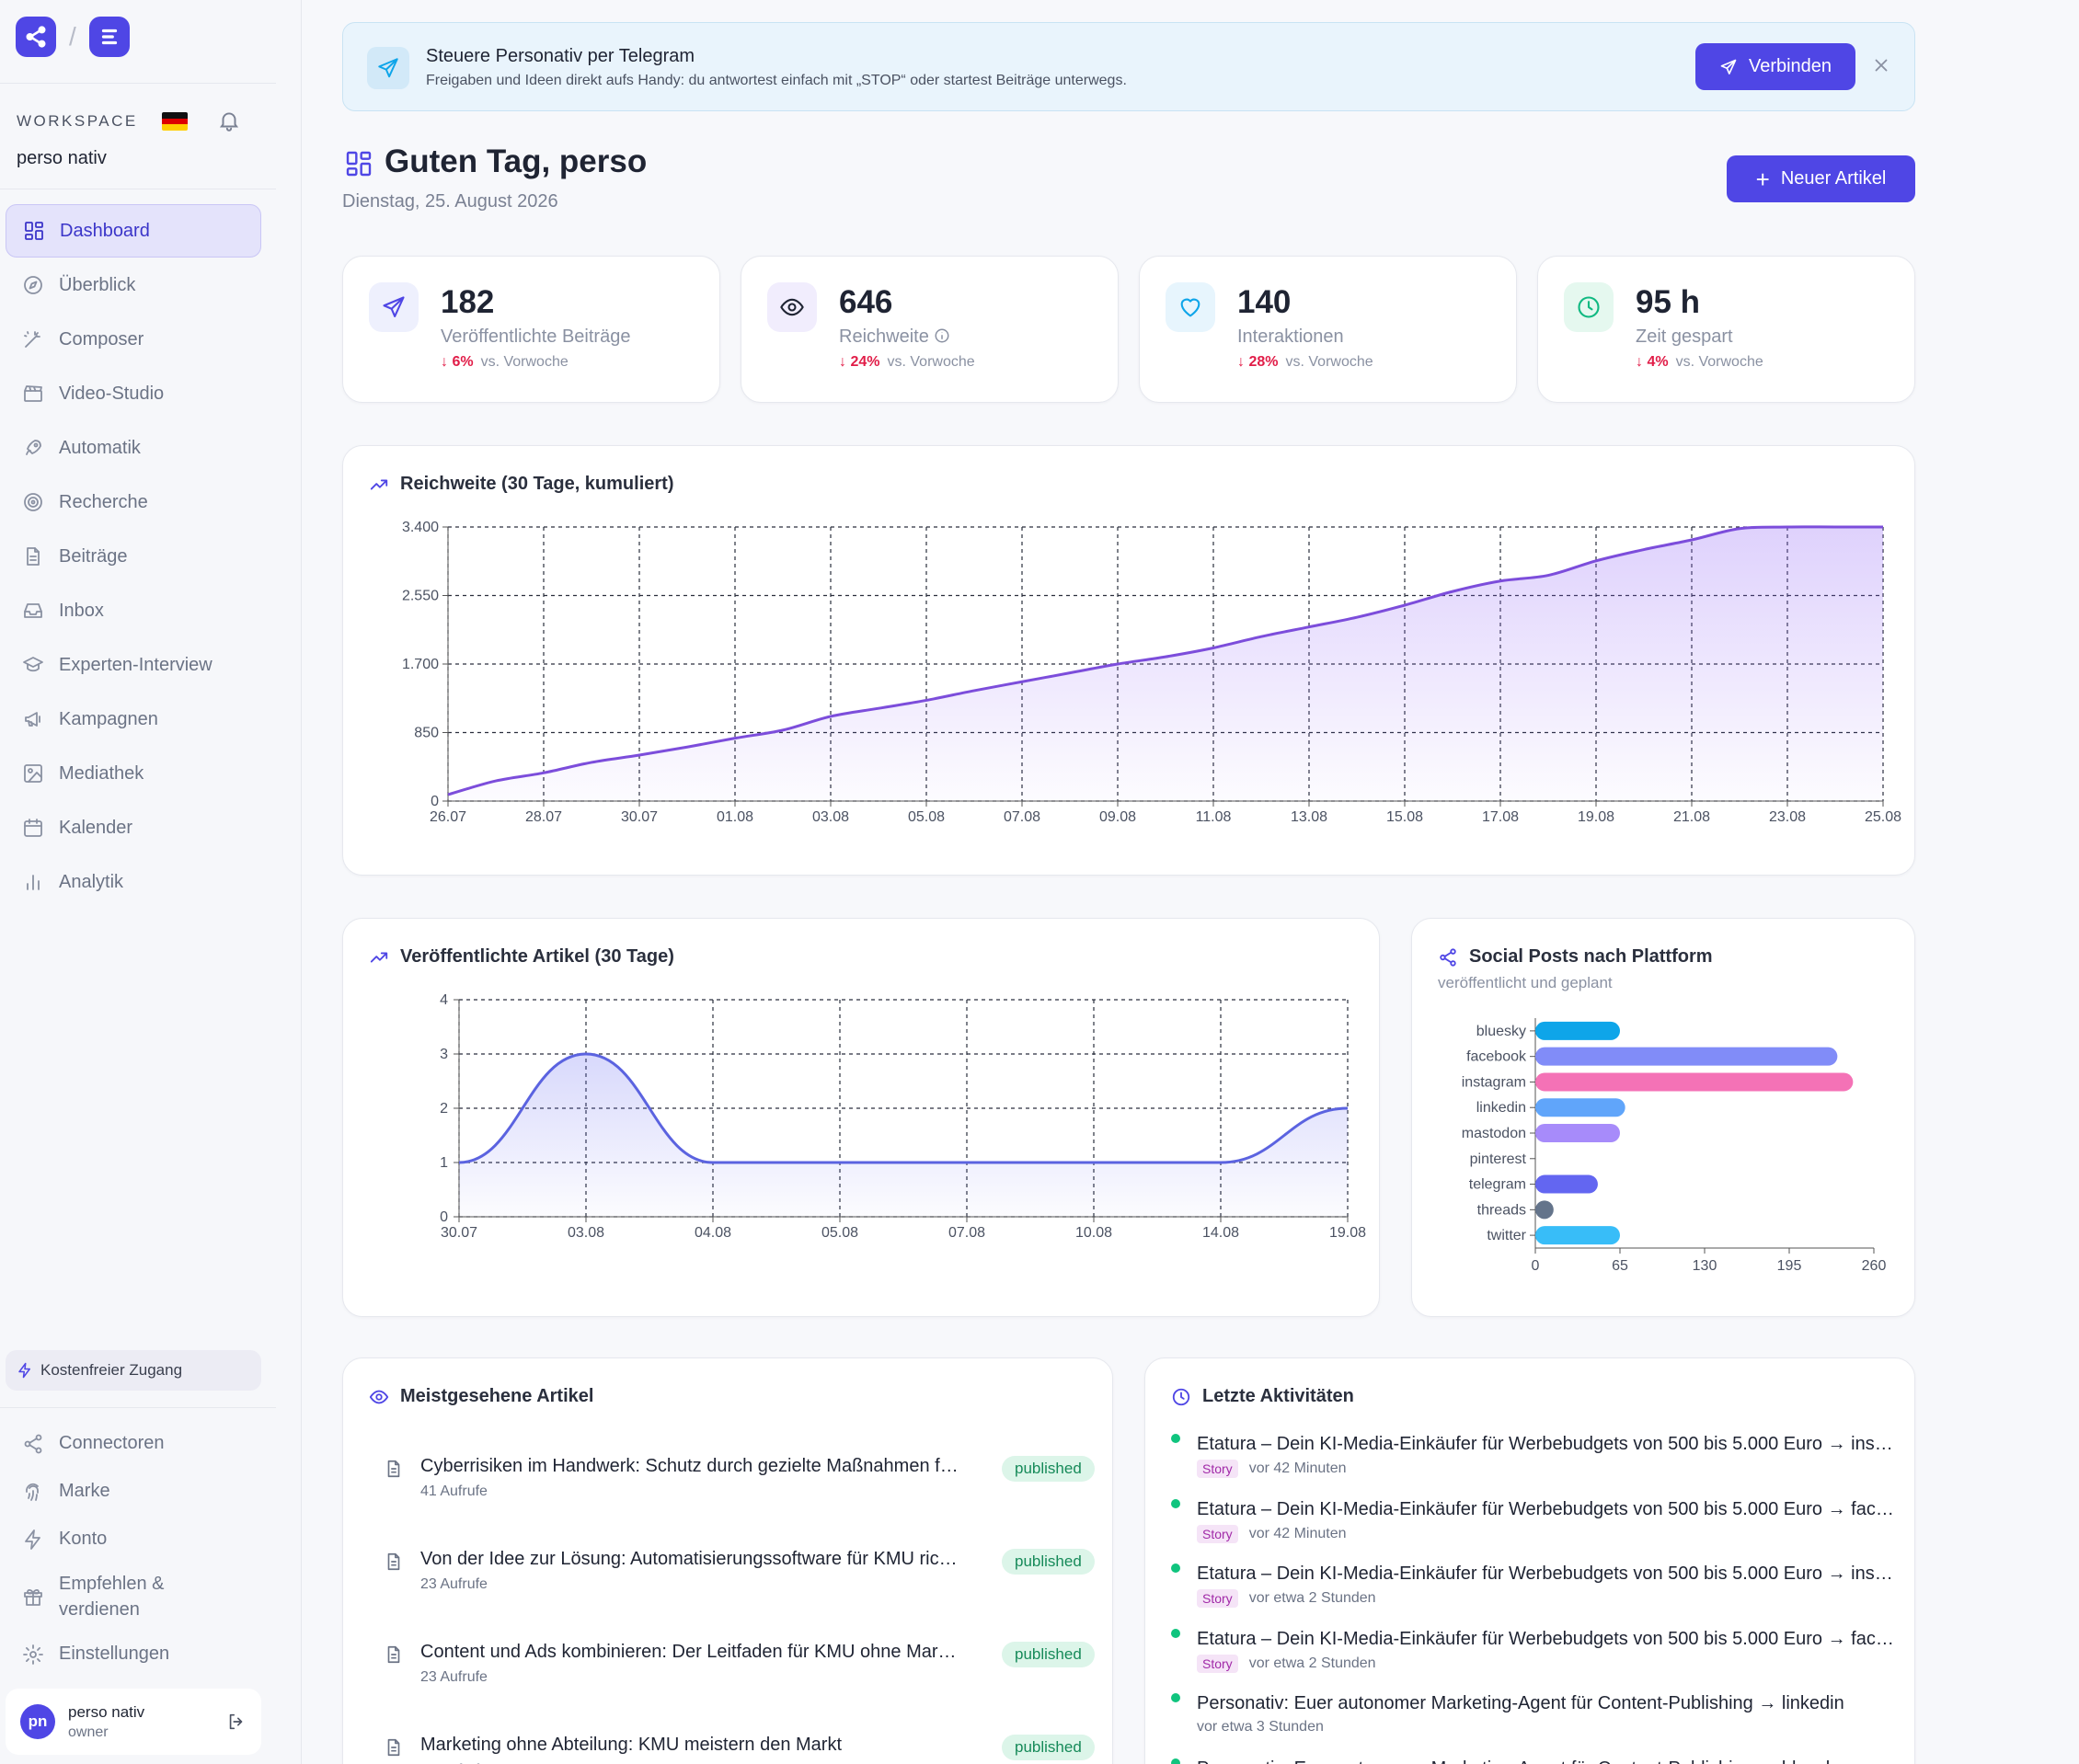 The width and height of the screenshot is (2079, 1764). Describe the element at coordinates (133, 882) in the screenshot. I see `nav-item-analytik: Analytik` at that location.